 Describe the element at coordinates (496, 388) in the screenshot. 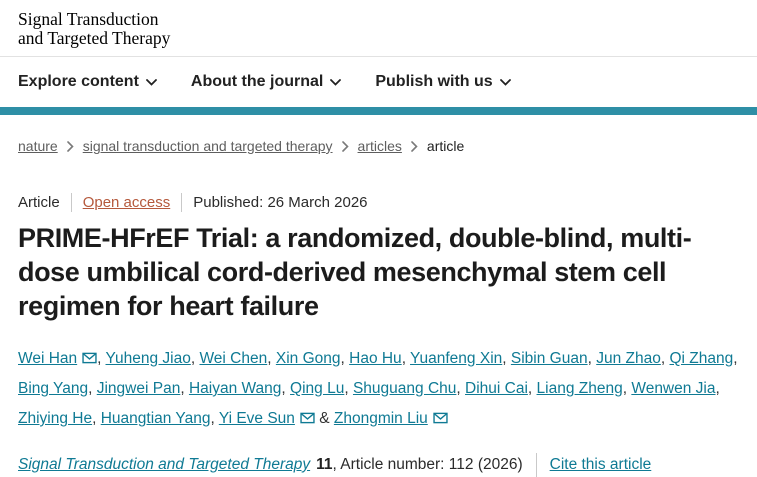

I see `author-link: Dihui Cai` at that location.